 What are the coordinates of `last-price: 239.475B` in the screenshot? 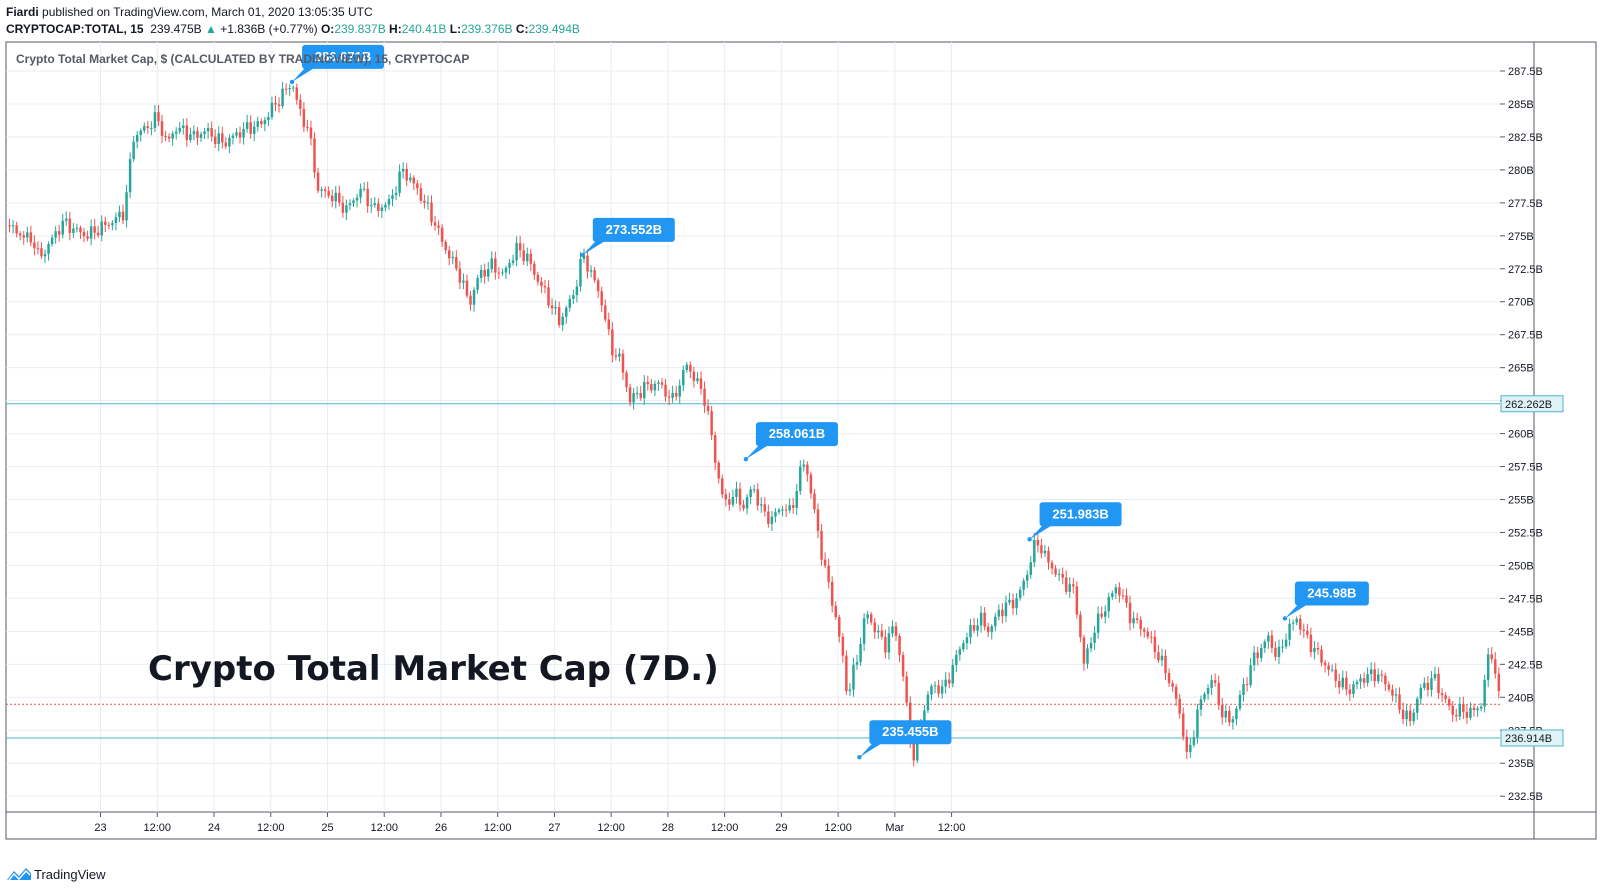 It's located at (176, 29).